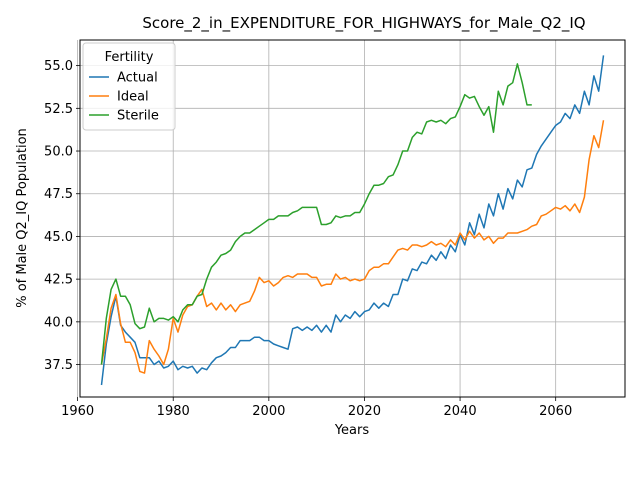 The width and height of the screenshot is (640, 480). Describe the element at coordinates (133, 97) in the screenshot. I see `legend-label-ideal: Ideal` at that location.